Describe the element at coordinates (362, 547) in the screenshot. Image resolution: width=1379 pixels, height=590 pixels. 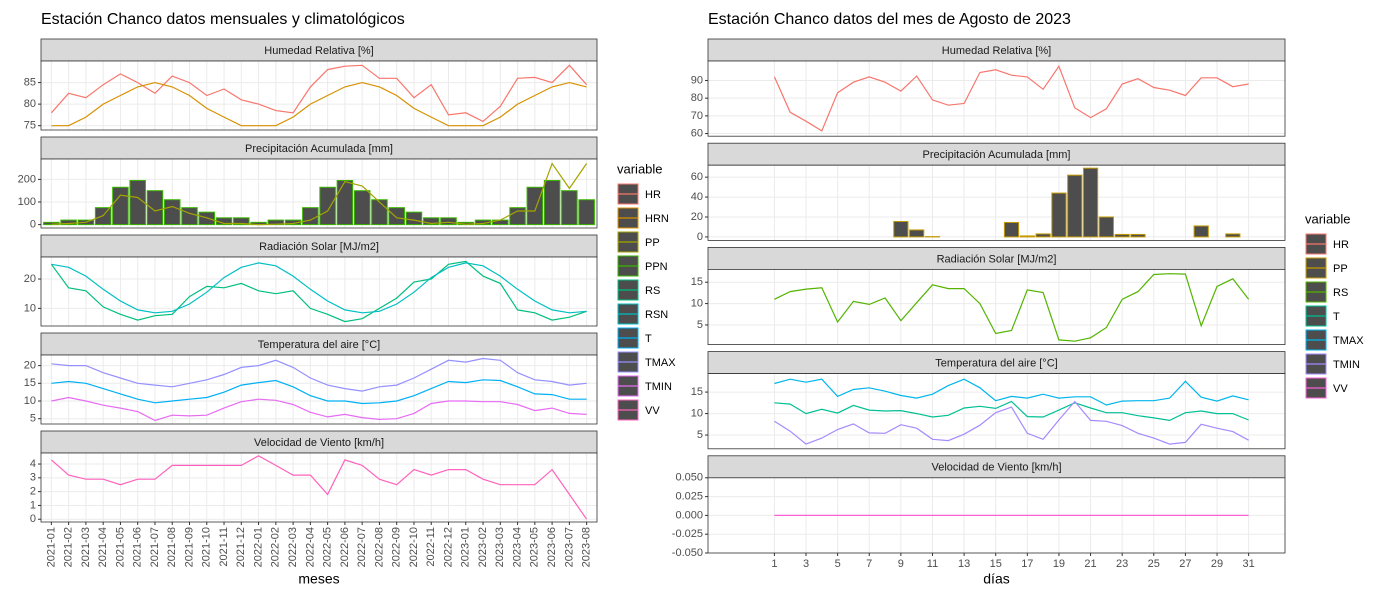
I see `x-tick-label: 2022-07` at that location.